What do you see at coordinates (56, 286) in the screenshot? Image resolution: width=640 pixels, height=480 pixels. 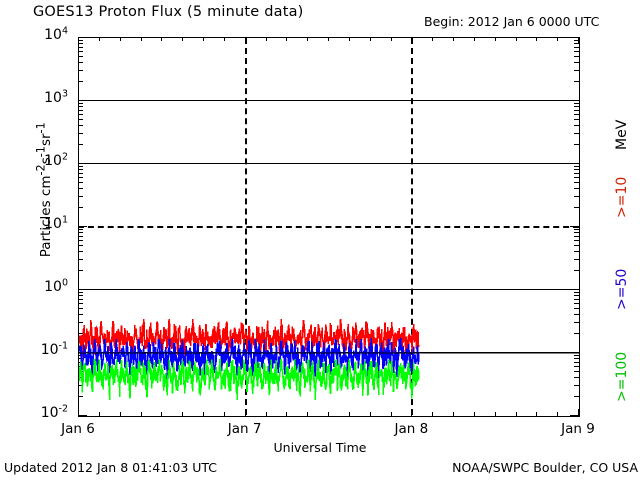 I see `y-tick-label-1e0: 10⁰` at bounding box center [56, 286].